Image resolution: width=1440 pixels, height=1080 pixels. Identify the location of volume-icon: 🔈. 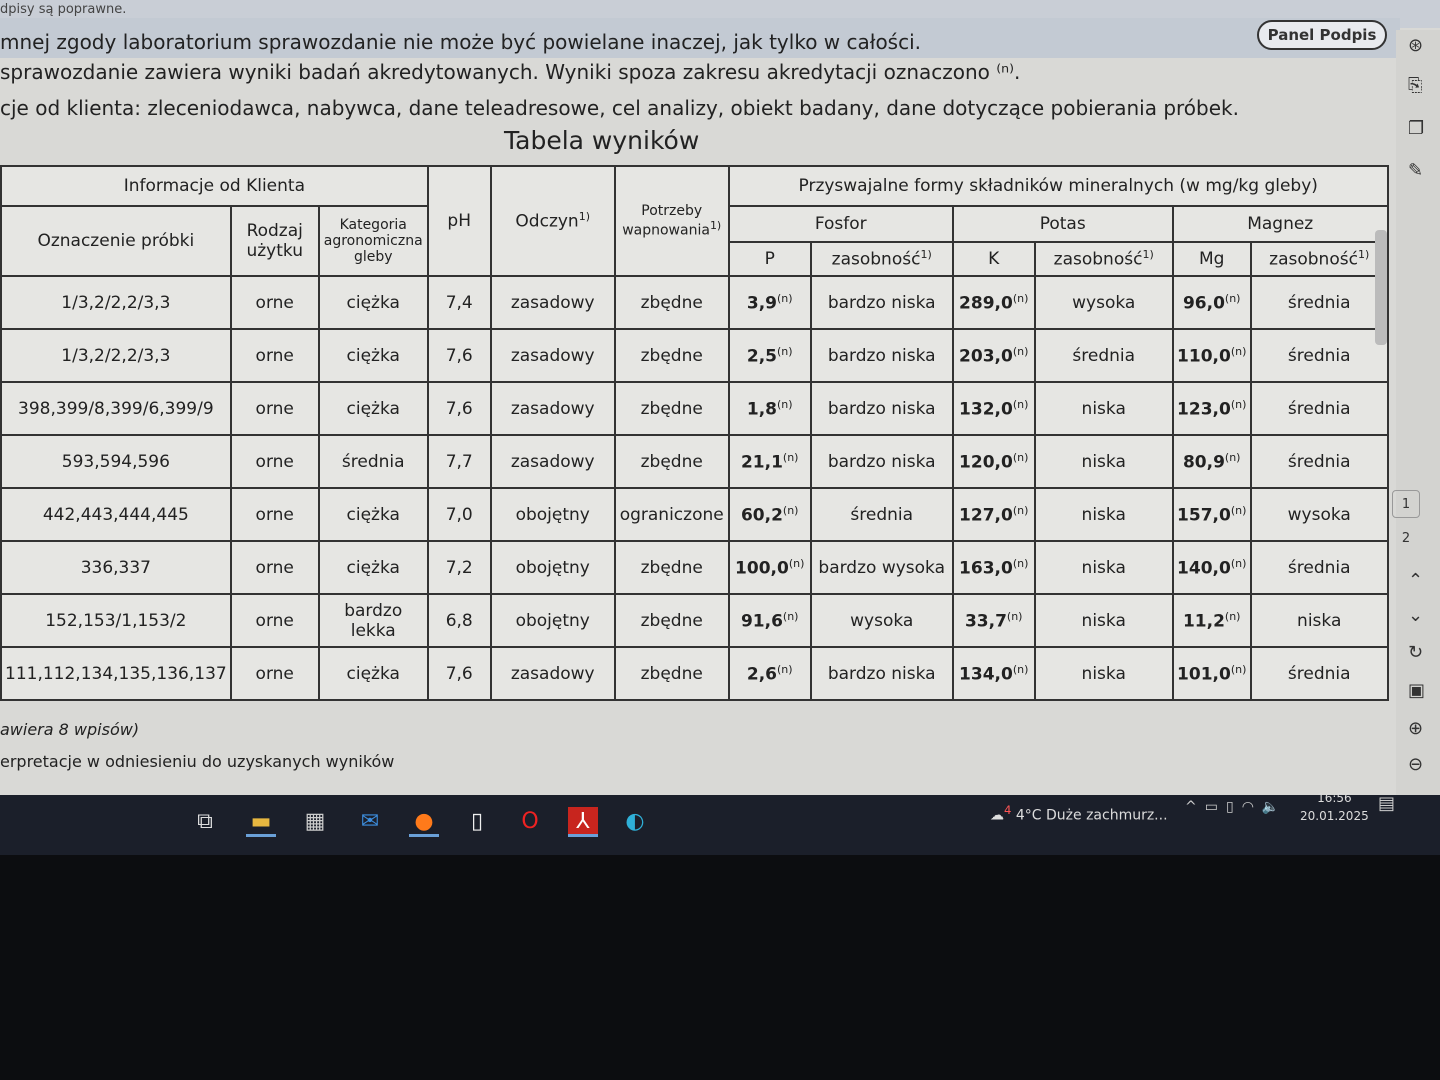
(1274, 807).